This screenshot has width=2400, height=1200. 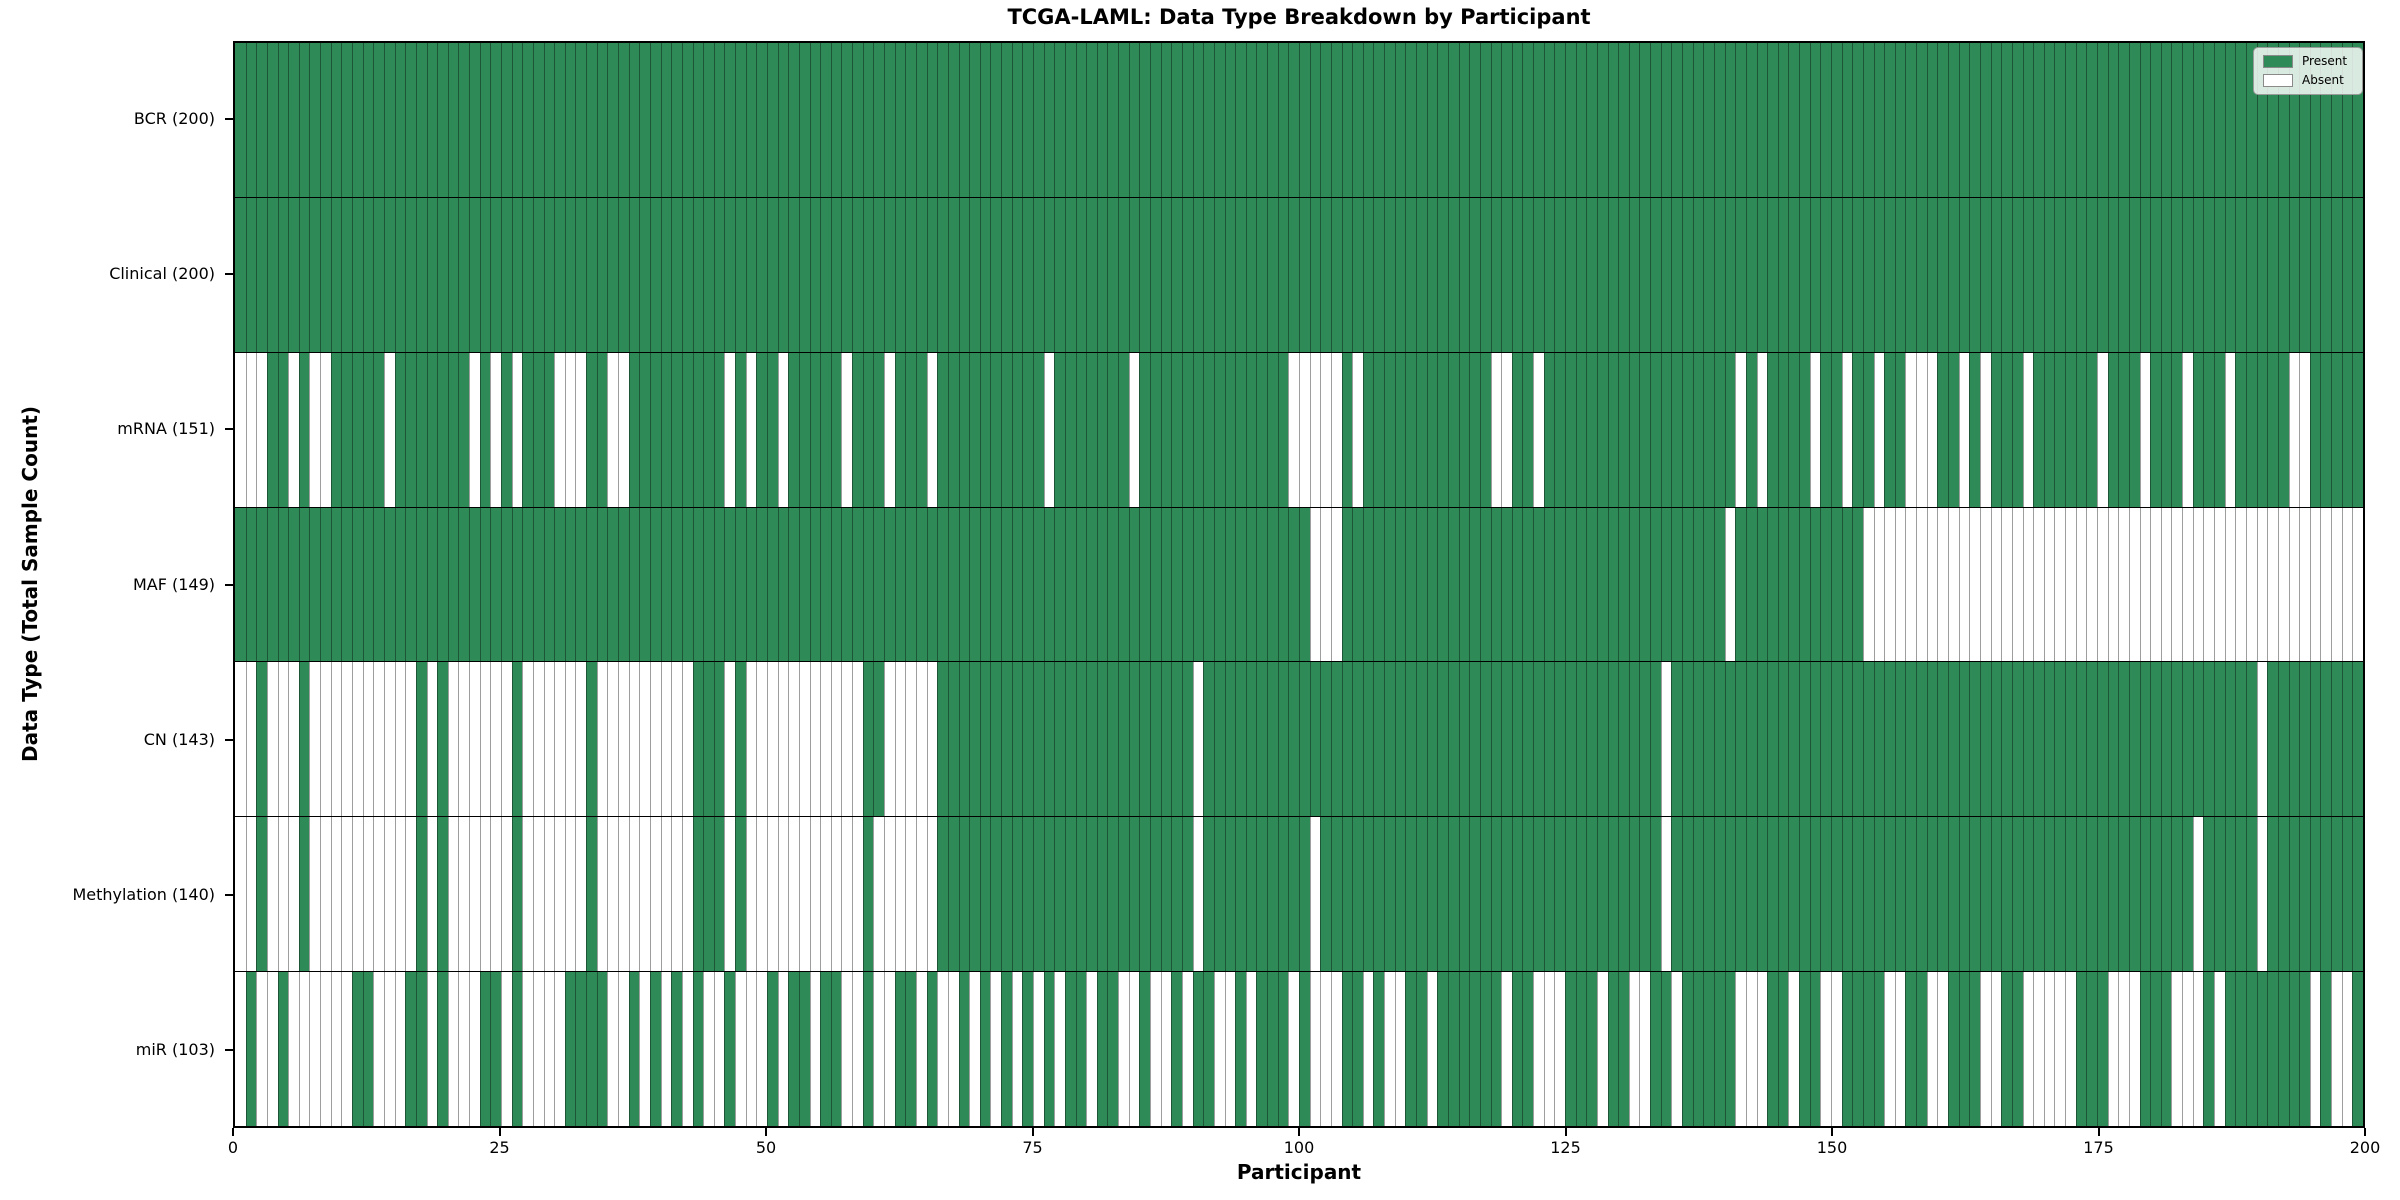 I want to click on x-tick-label: 125, so click(x=1565, y=1147).